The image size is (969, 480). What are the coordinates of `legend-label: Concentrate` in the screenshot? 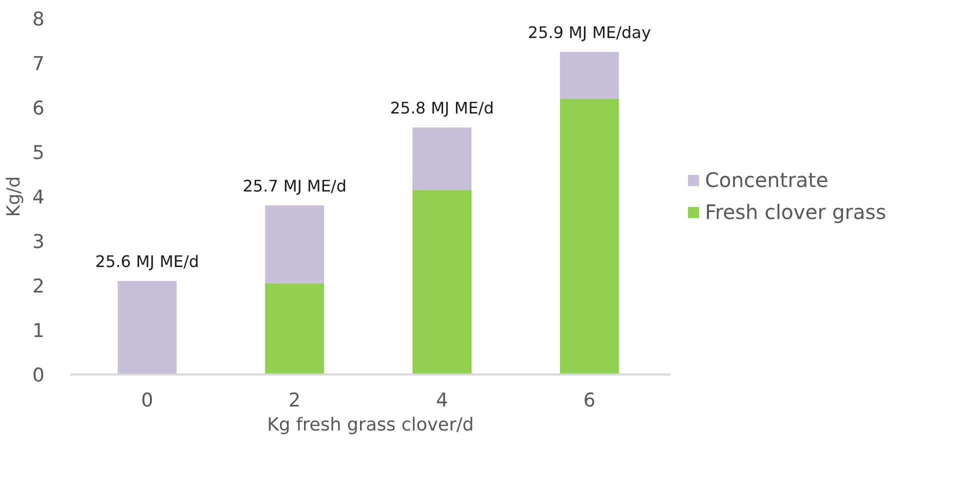 It's located at (766, 180).